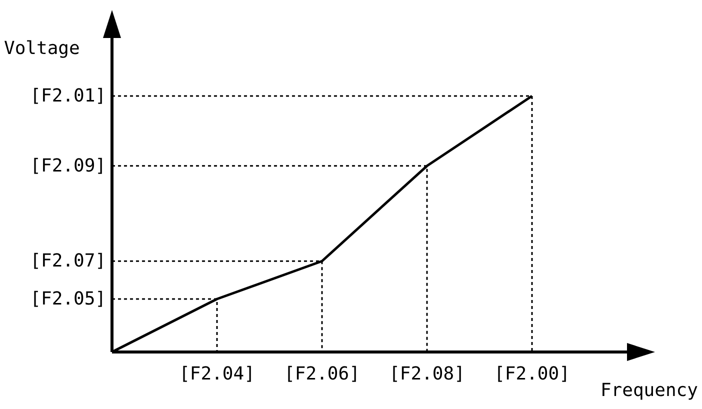 This screenshot has height=409, width=702. I want to click on y-axis-title: Voltage, so click(42, 48).